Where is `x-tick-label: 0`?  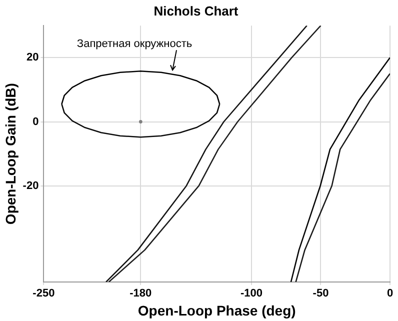
x-tick-label: 0 is located at coordinates (390, 294).